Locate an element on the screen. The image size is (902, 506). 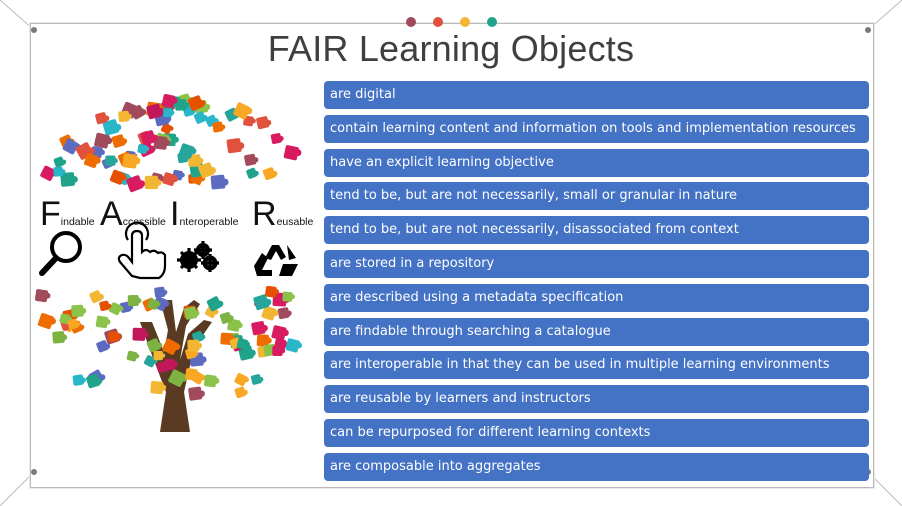
fair-rest-reusable: eusable is located at coordinates (295, 222).